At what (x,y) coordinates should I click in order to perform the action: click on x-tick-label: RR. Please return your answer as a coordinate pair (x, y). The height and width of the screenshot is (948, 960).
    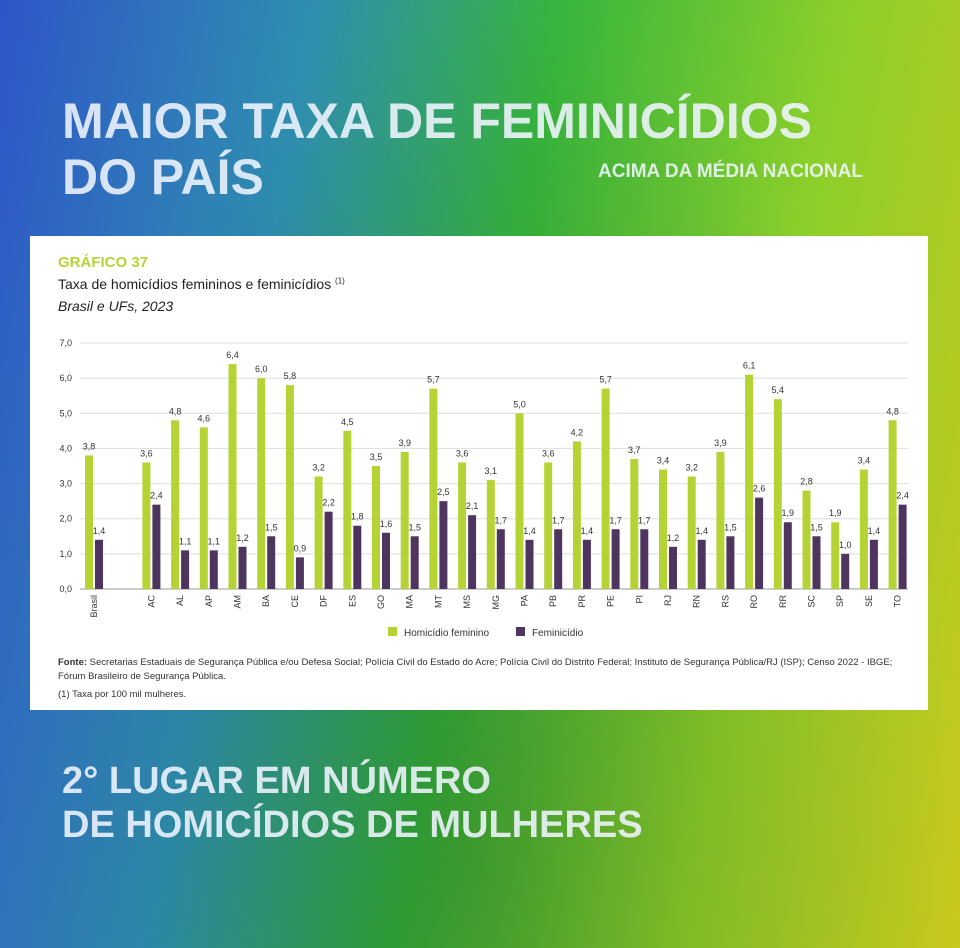
    Looking at the image, I should click on (783, 601).